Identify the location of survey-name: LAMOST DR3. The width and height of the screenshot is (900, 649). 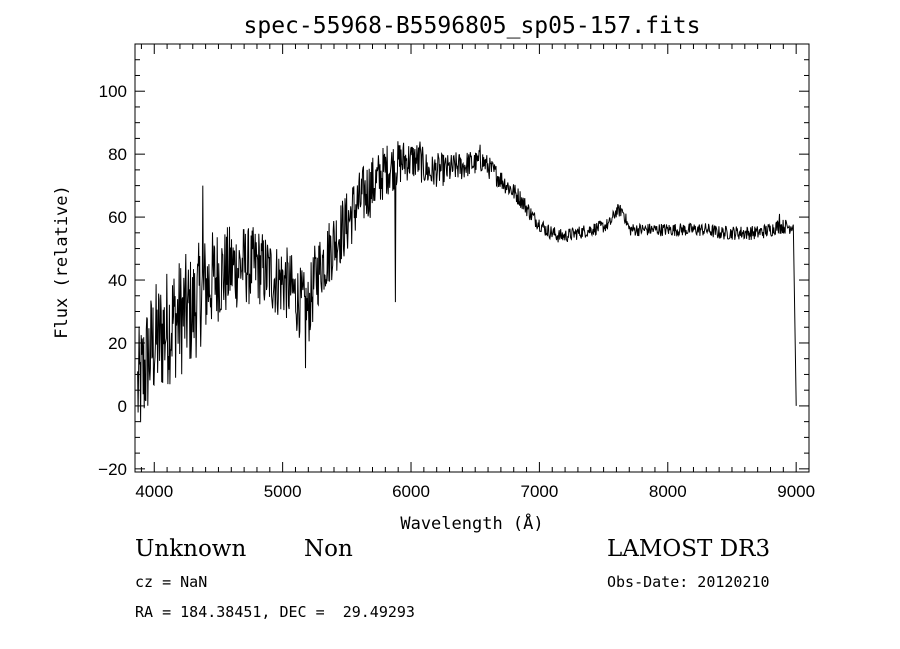
(689, 549).